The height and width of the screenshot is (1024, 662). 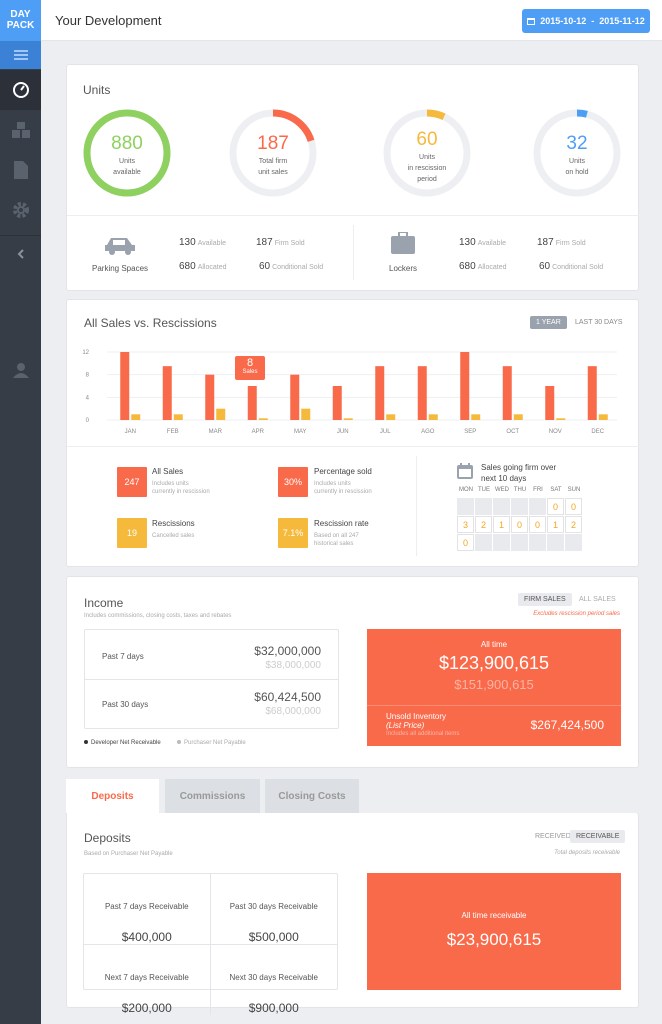 What do you see at coordinates (108, 20) in the screenshot?
I see `page-title: Your Development` at bounding box center [108, 20].